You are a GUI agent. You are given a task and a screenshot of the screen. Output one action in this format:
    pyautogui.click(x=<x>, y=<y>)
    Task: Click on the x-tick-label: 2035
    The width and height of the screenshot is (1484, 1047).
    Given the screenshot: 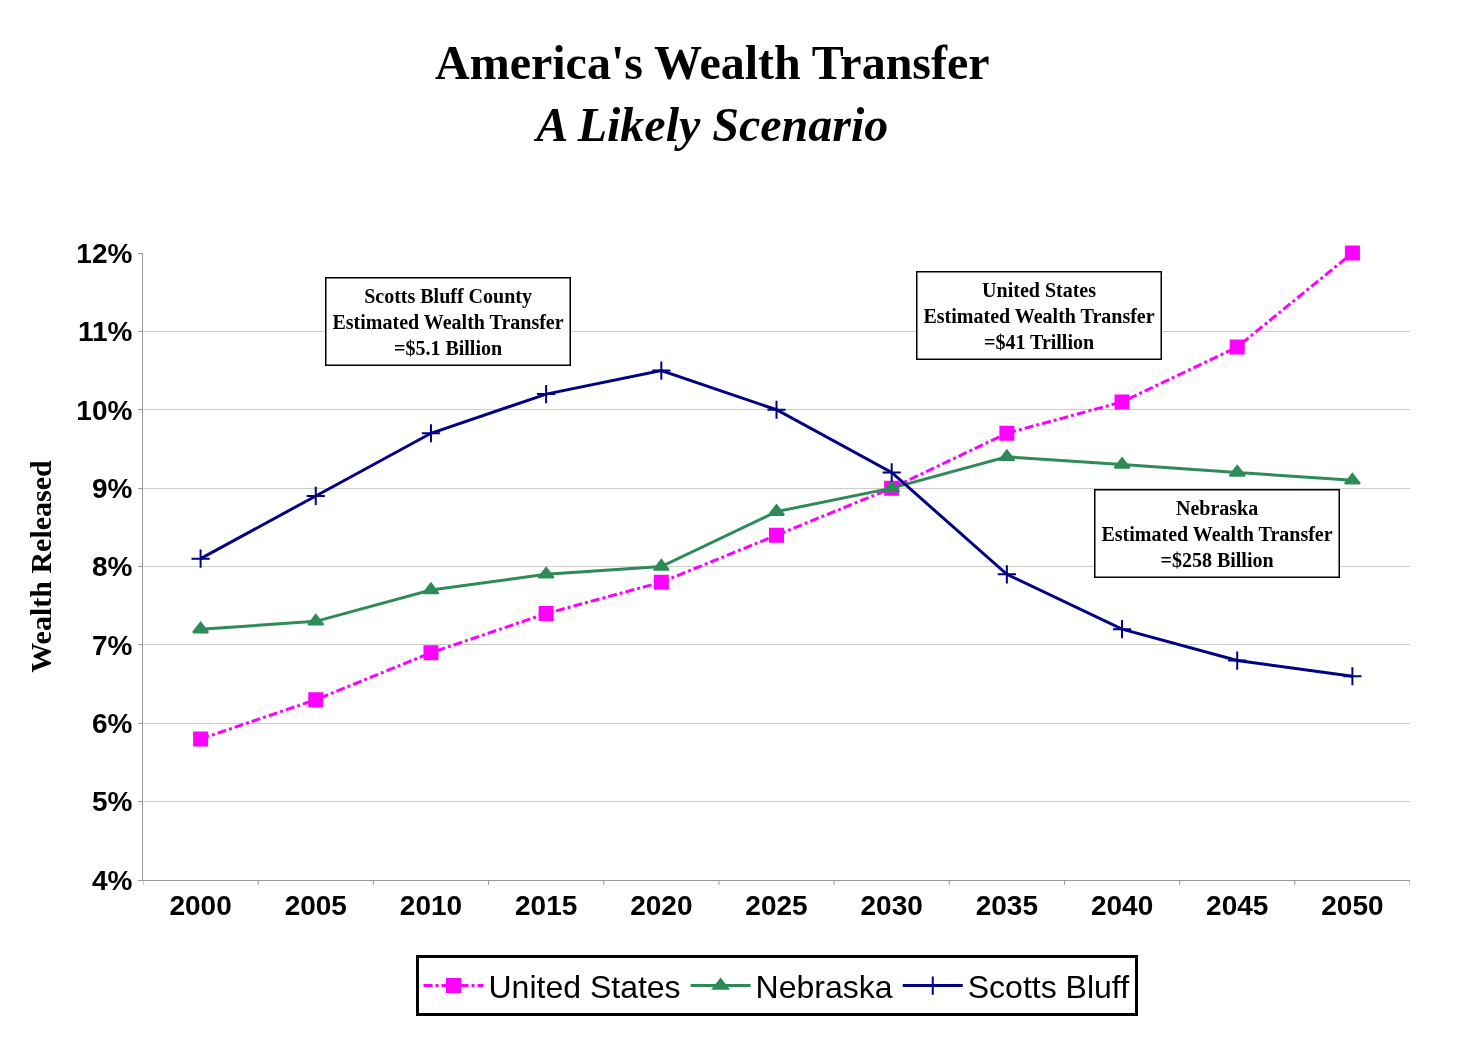 What is the action you would take?
    pyautogui.click(x=1007, y=905)
    